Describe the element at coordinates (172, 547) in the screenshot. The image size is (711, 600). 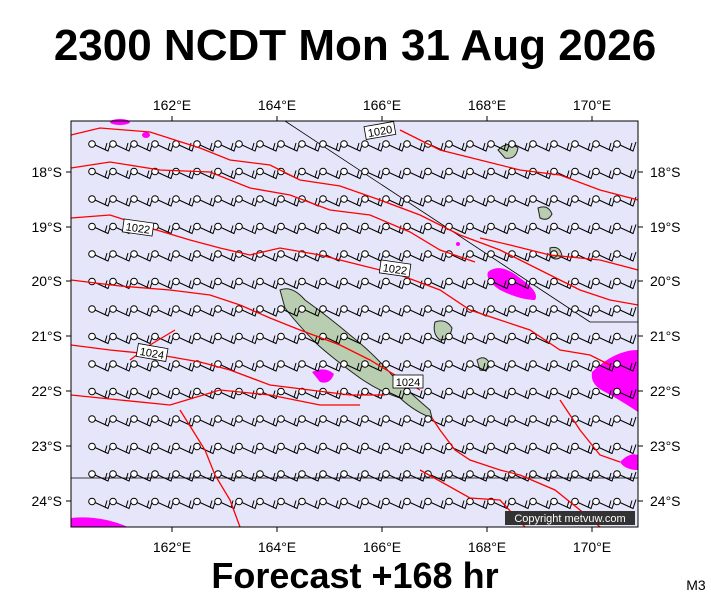
I see `lon-label-bottom: 162°E` at that location.